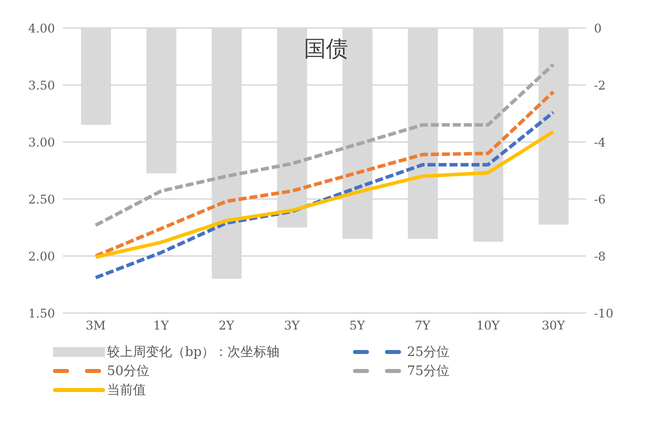  What do you see at coordinates (357, 325) in the screenshot?
I see `x-tick-label: 5Y` at bounding box center [357, 325].